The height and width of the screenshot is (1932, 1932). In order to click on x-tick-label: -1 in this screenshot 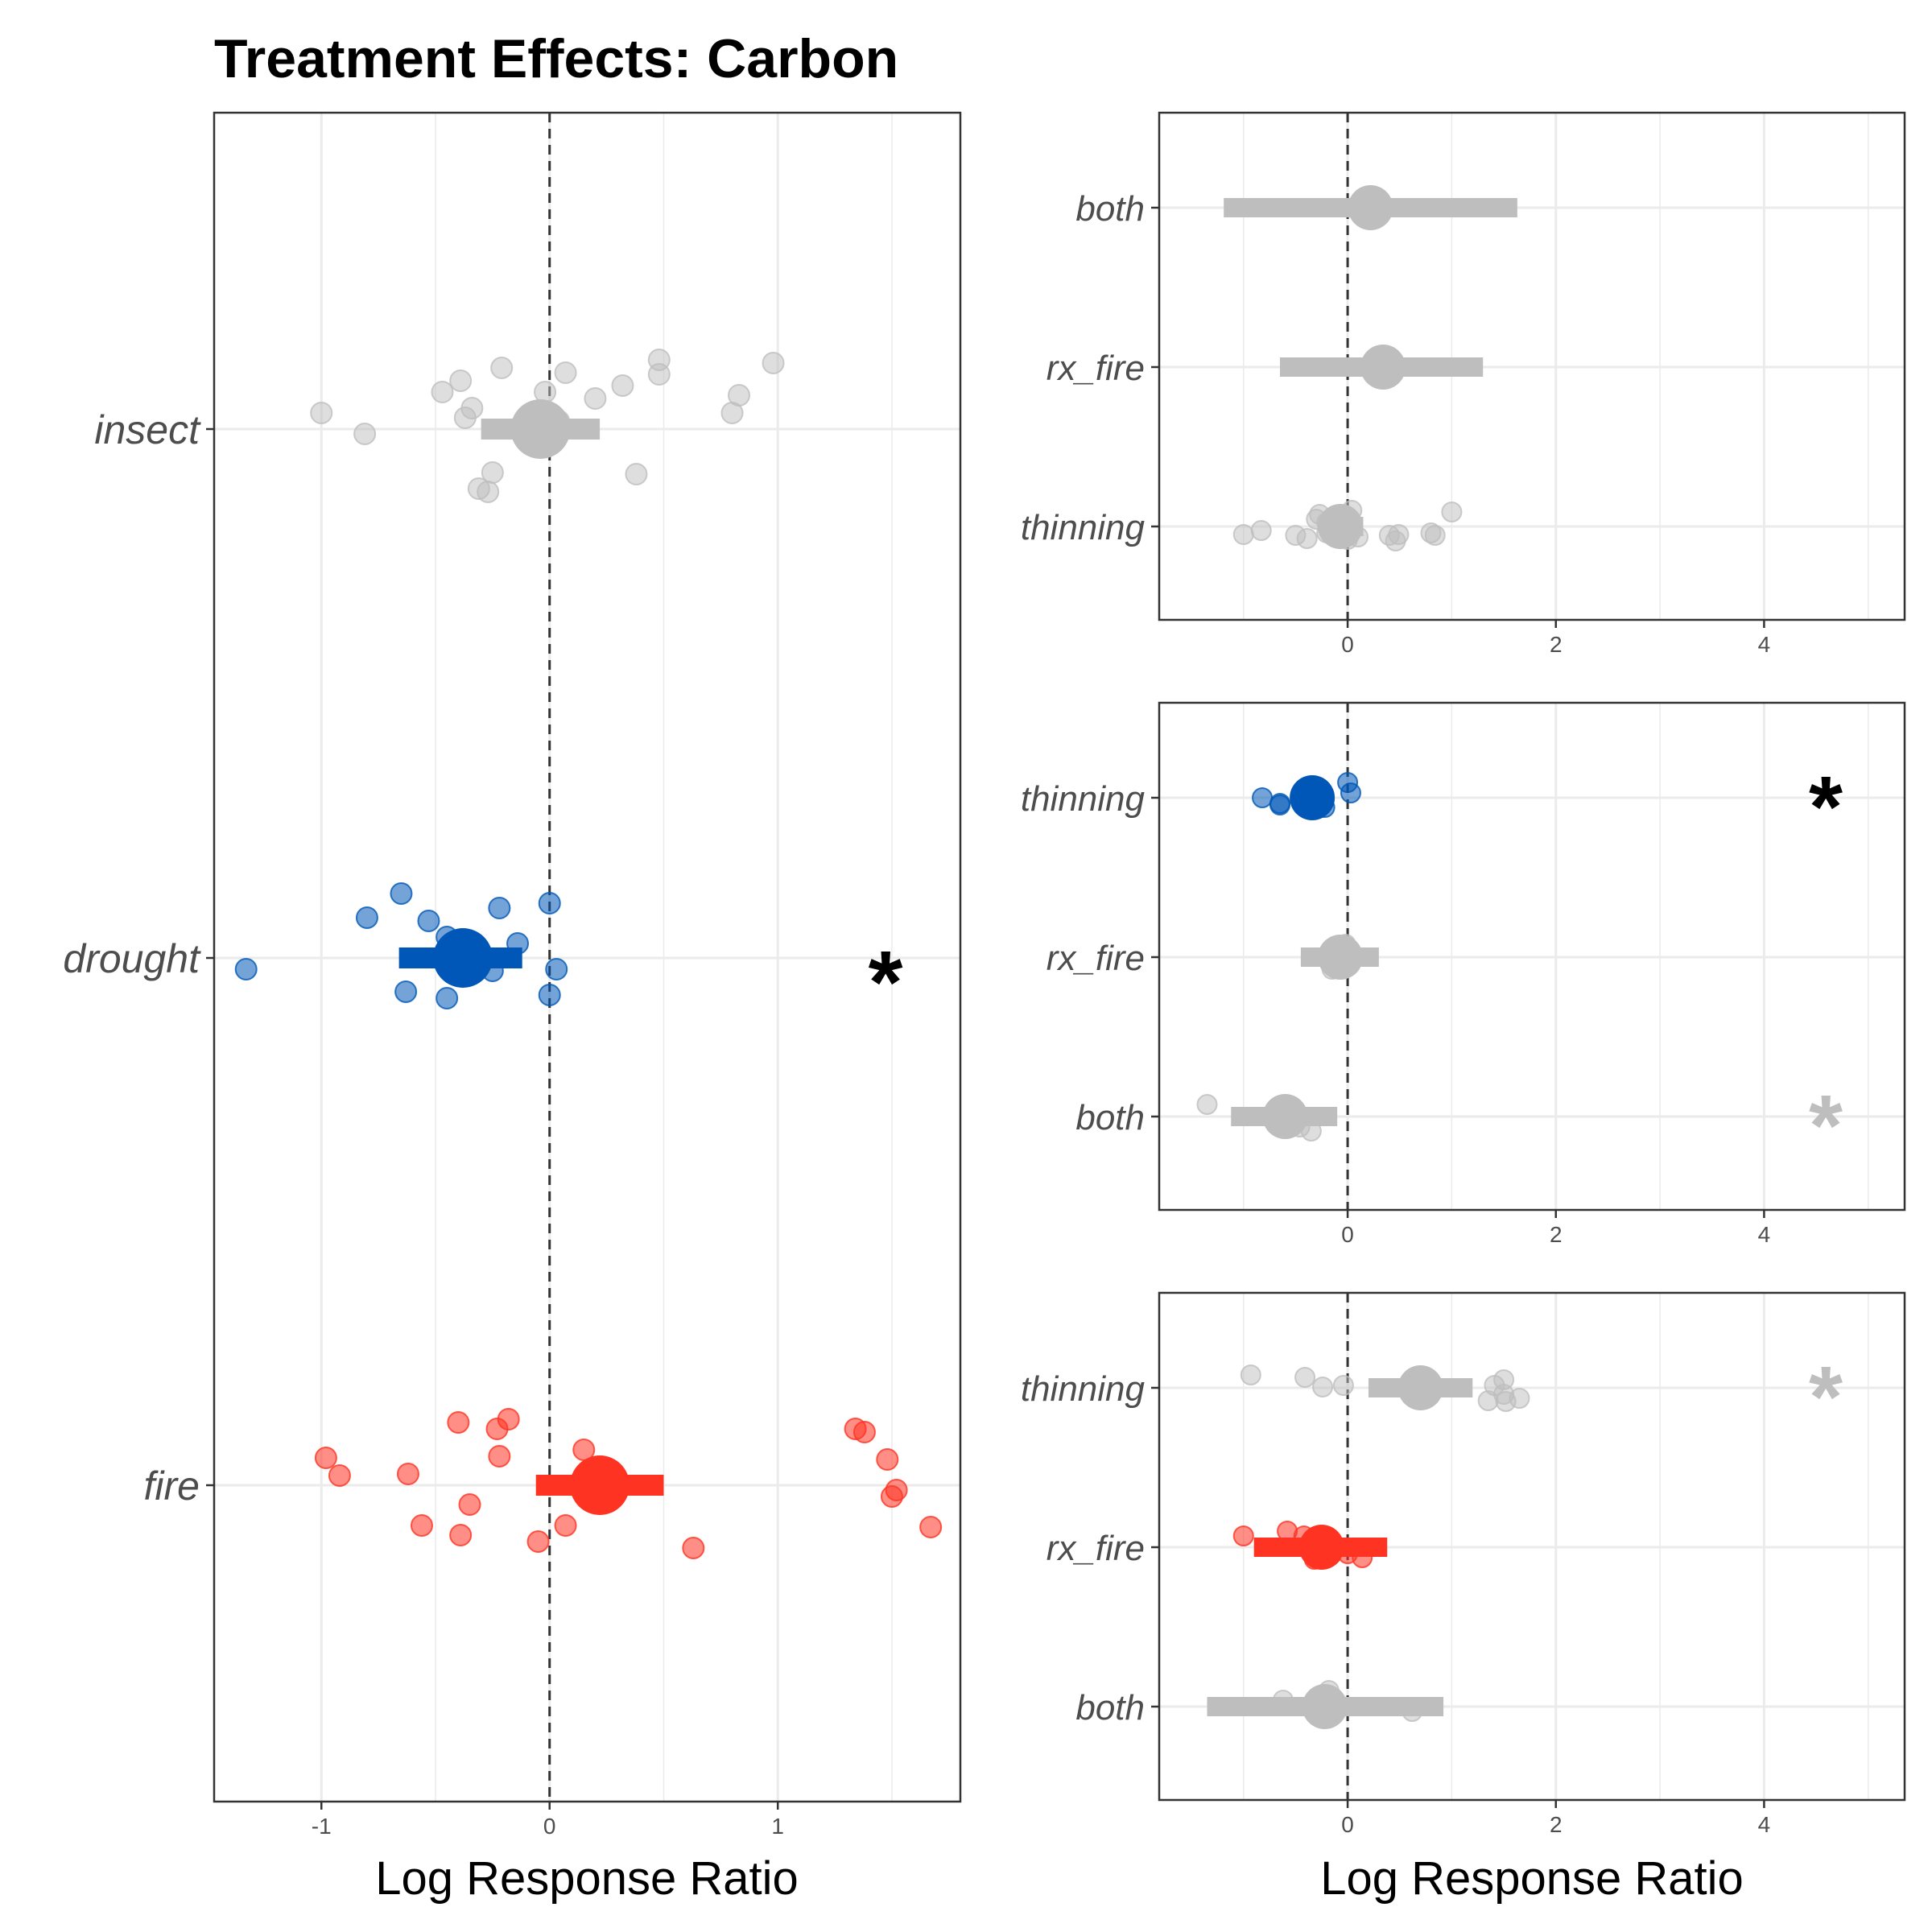, I will do `click(322, 1826)`.